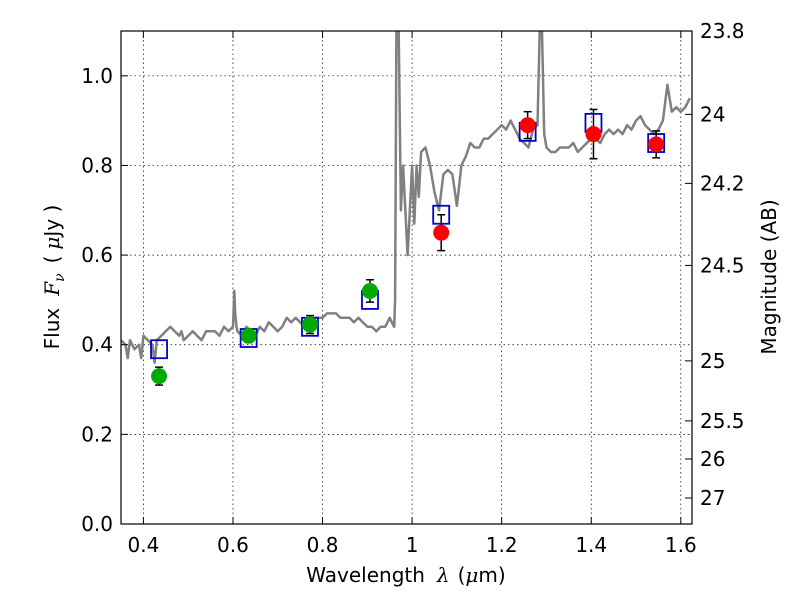 The width and height of the screenshot is (800, 600). I want to click on y-tick-label: 0.2, so click(97, 434).